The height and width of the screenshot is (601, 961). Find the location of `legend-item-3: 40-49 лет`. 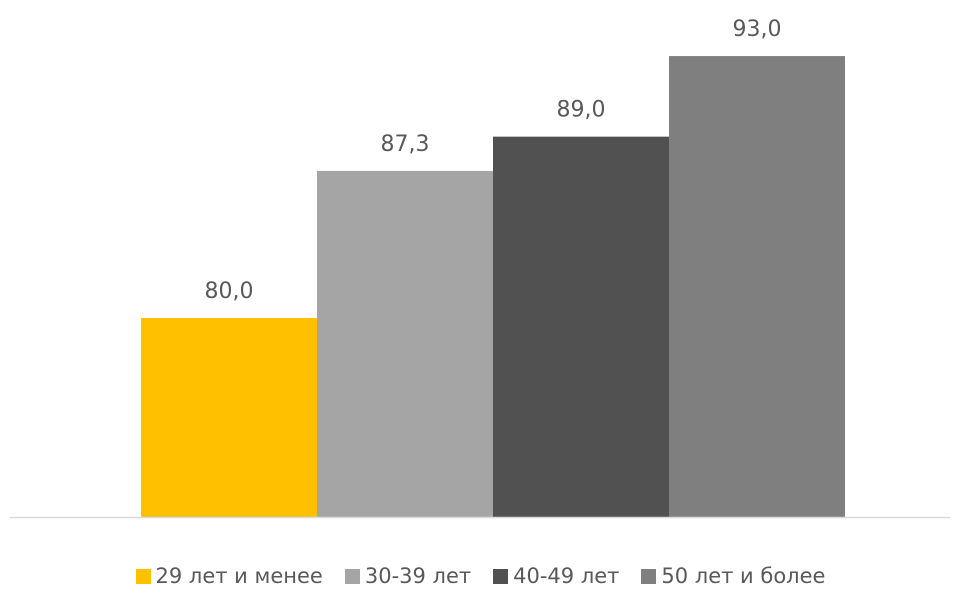

legend-item-3: 40-49 лет is located at coordinates (556, 576).